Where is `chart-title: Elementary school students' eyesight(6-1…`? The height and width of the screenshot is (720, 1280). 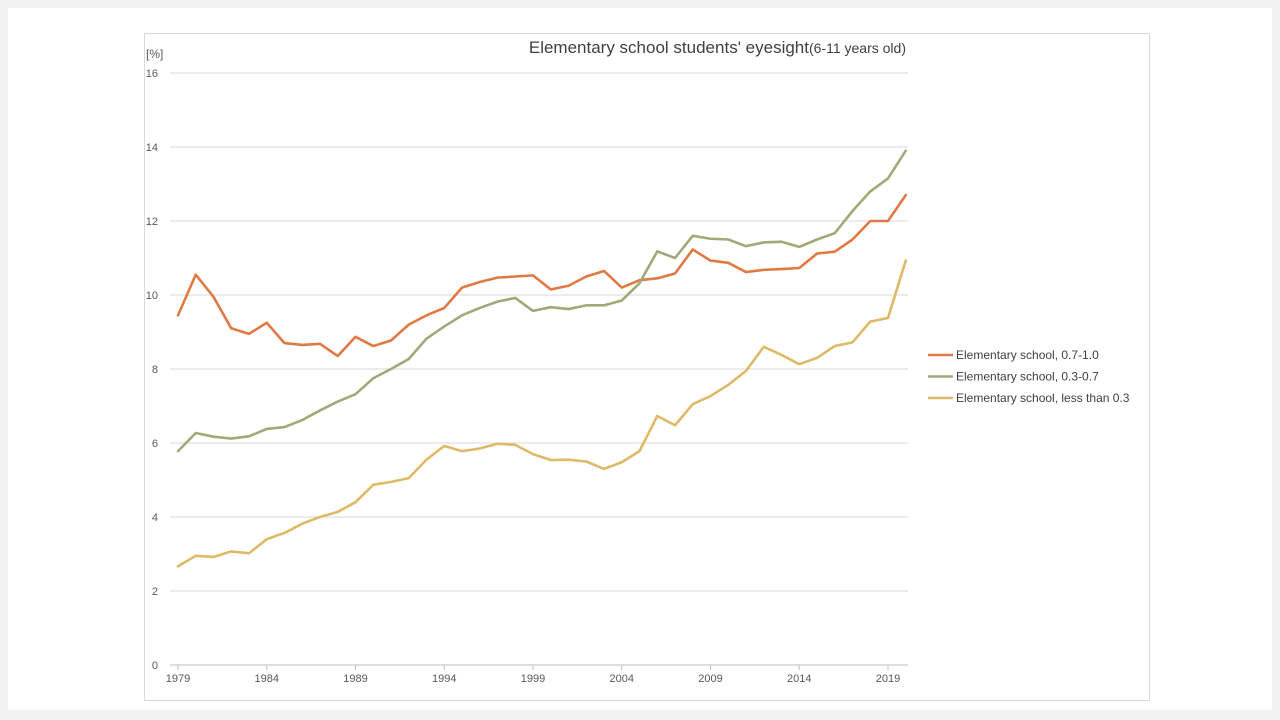
chart-title: Elementary school students' eyesight(6-1… is located at coordinates (717, 47).